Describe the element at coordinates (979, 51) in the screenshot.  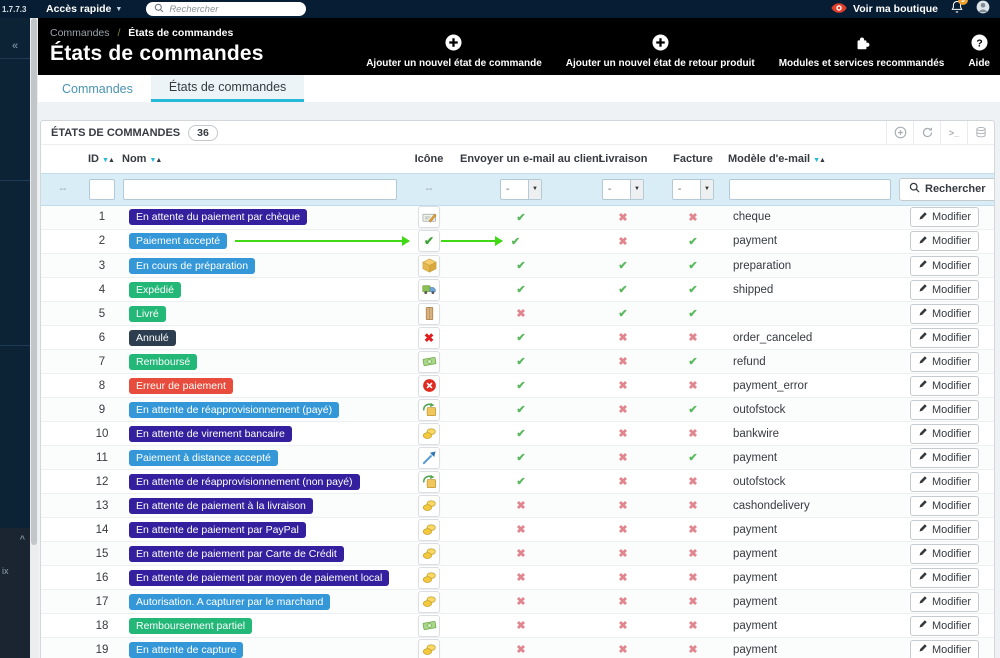
I see `header-action-aide: ? Aide` at that location.